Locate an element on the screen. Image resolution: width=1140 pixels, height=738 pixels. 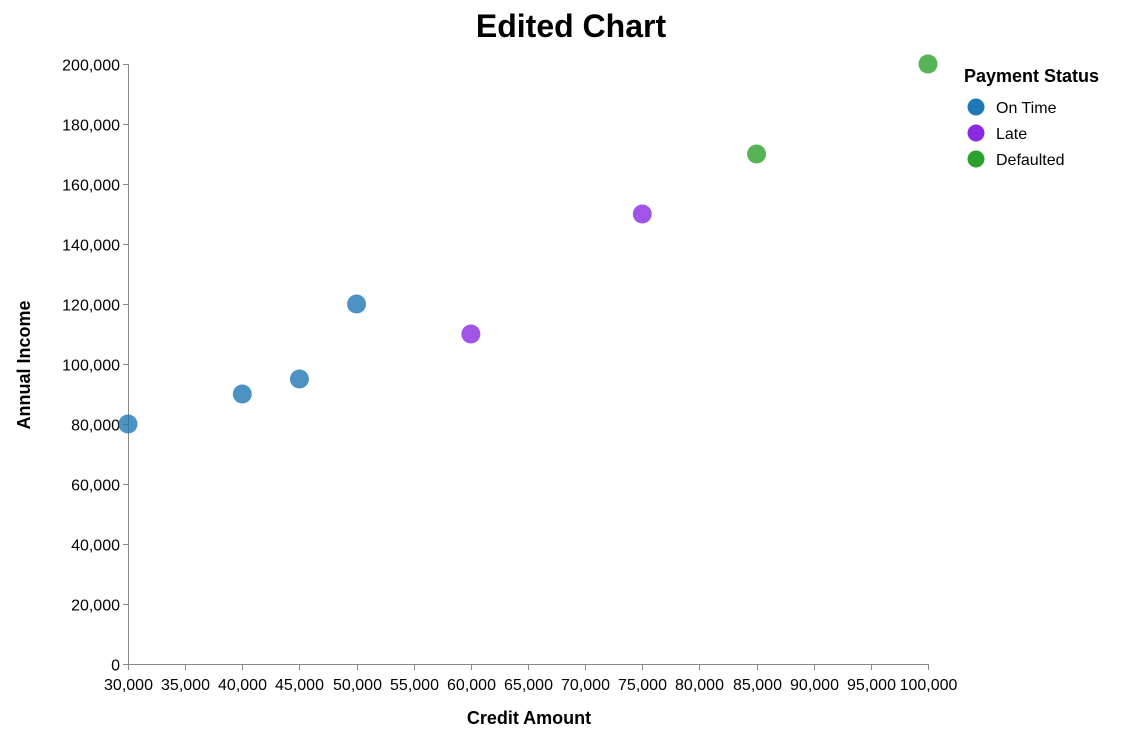
y-tick-label: 0 is located at coordinates (115, 666).